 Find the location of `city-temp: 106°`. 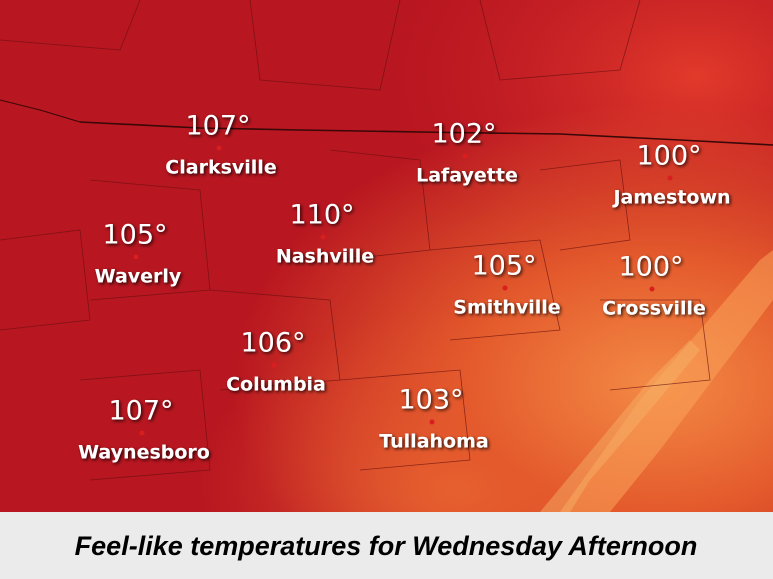

city-temp: 106° is located at coordinates (272, 343).